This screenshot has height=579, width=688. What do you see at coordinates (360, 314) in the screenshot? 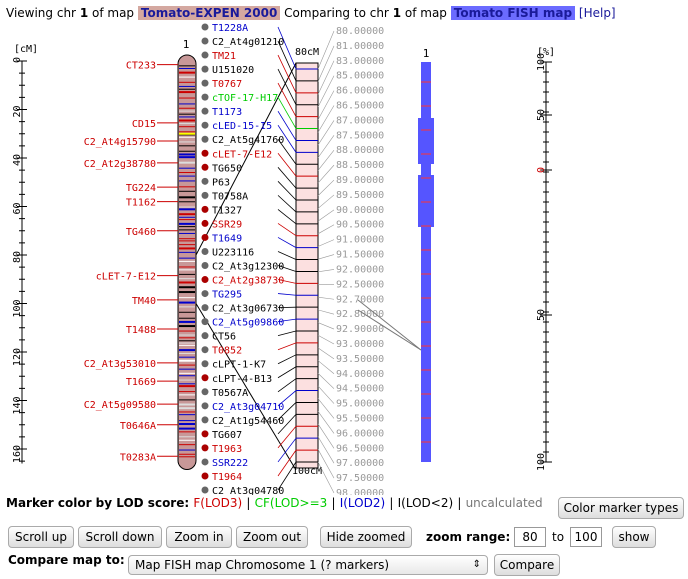
I see `zoom-scale-value: 92.80000` at bounding box center [360, 314].